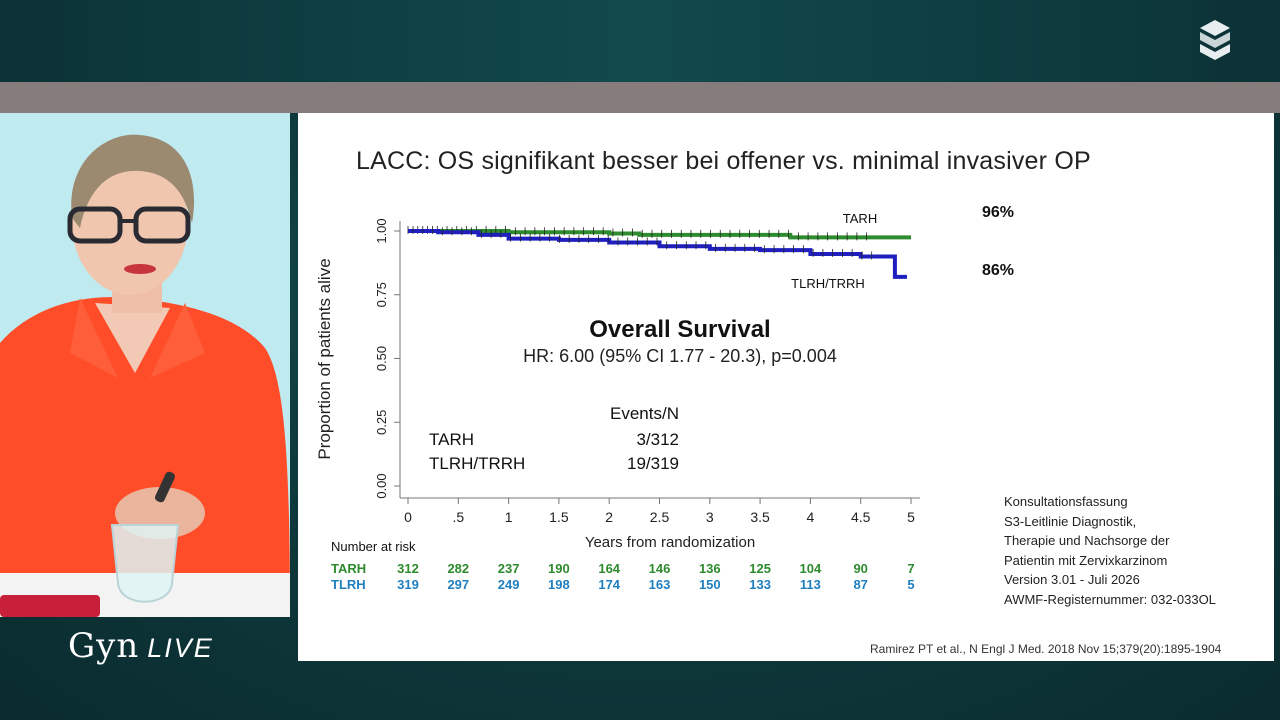 This screenshot has height=720, width=1280. What do you see at coordinates (408, 568) in the screenshot?
I see `risk-value: 312` at bounding box center [408, 568].